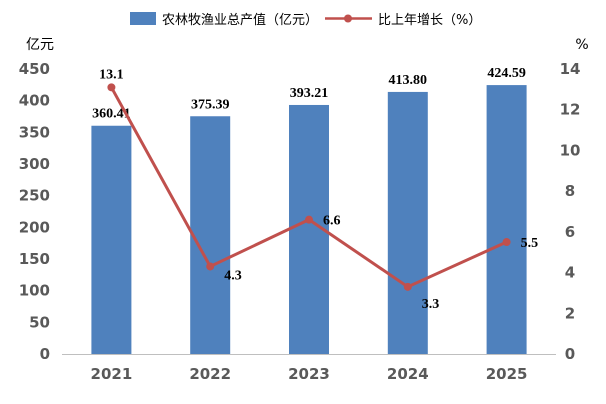 This screenshot has height=404, width=606. I want to click on line-value-label: 3.3, so click(431, 304).